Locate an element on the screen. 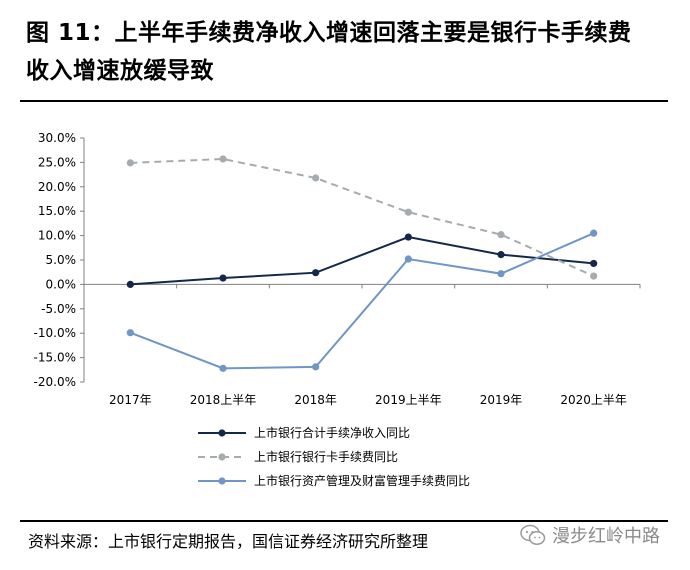  legend-label: 上市银行资产管理及财富管理手续费同比 is located at coordinates (362, 480).